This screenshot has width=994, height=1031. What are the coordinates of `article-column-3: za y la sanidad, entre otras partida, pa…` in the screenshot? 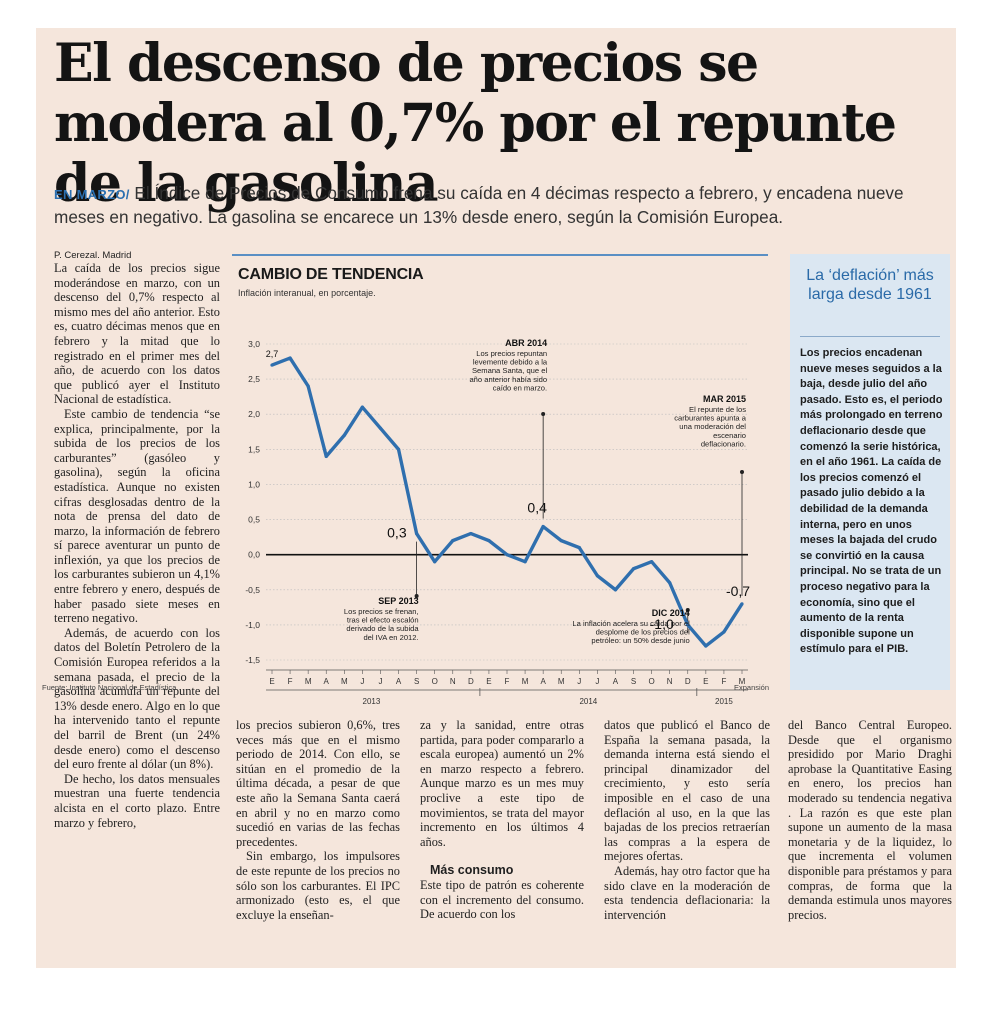 It's located at (502, 820).